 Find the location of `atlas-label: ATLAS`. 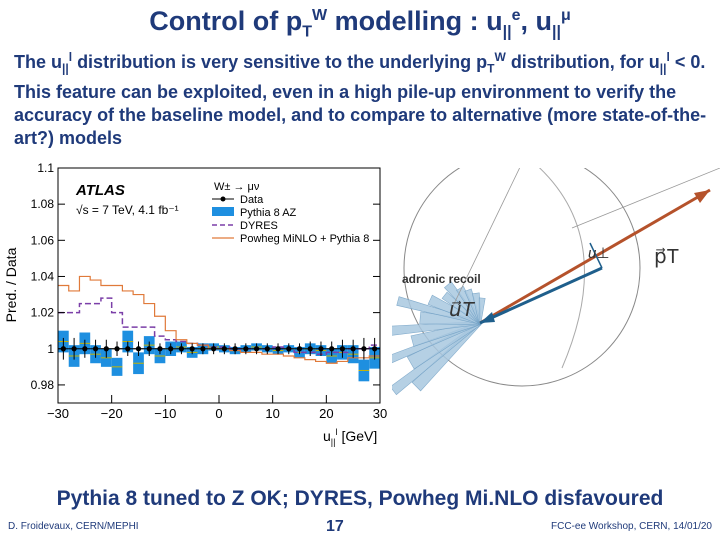

atlas-label: ATLAS is located at coordinates (100, 190).